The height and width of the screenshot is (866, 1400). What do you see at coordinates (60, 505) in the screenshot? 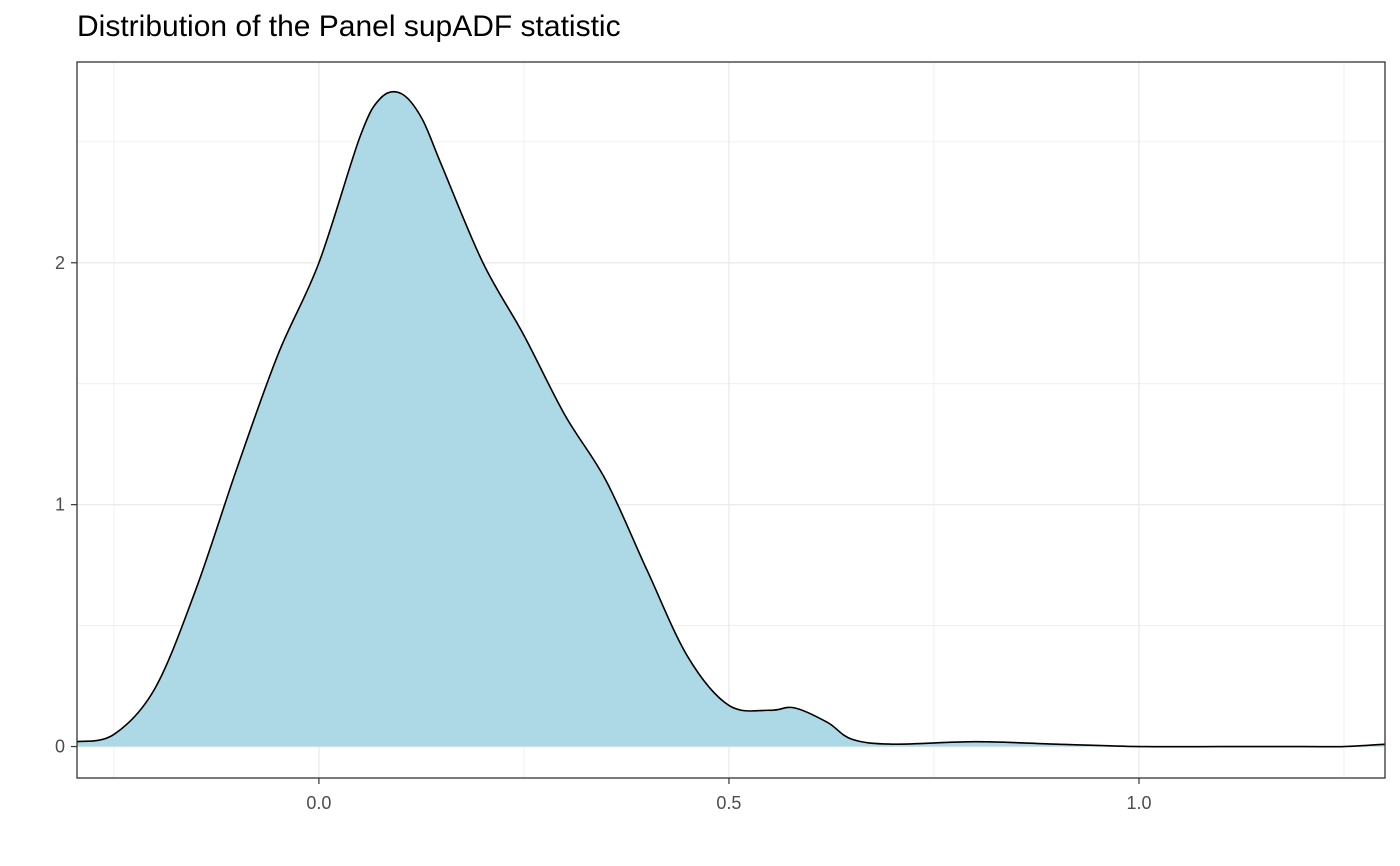
I see `y-tick-label: 1` at bounding box center [60, 505].